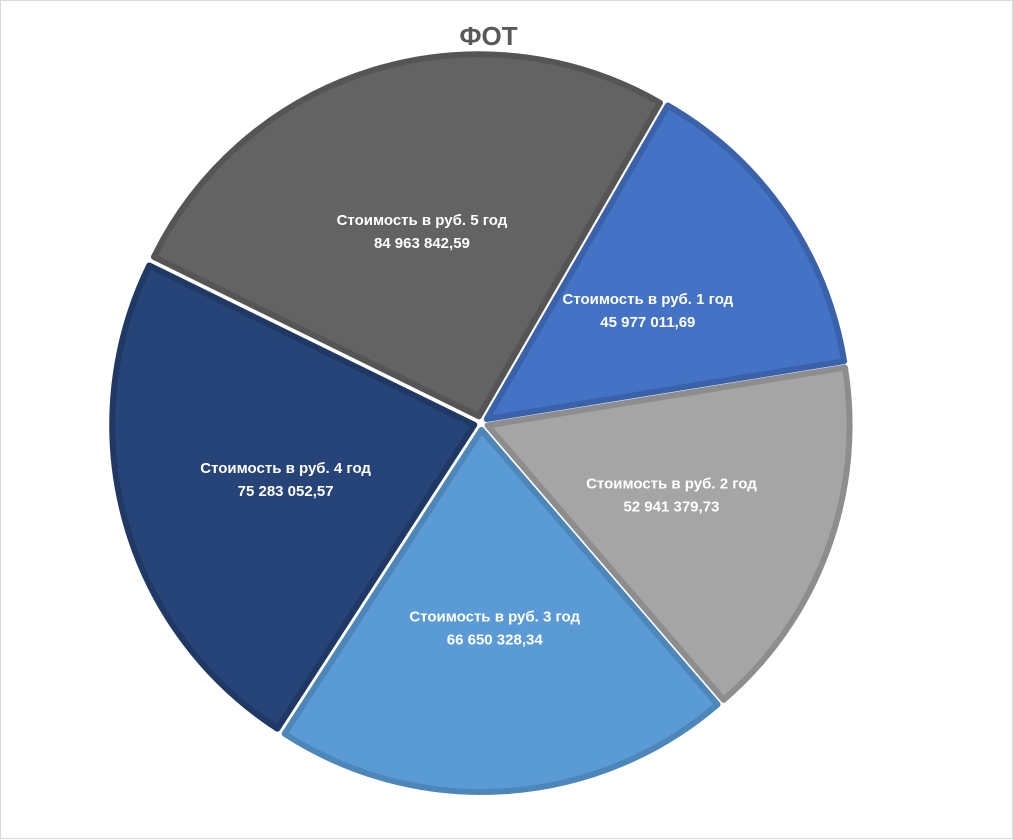  What do you see at coordinates (422, 243) in the screenshot?
I see `slice-value-label: 84 963 842,59` at bounding box center [422, 243].